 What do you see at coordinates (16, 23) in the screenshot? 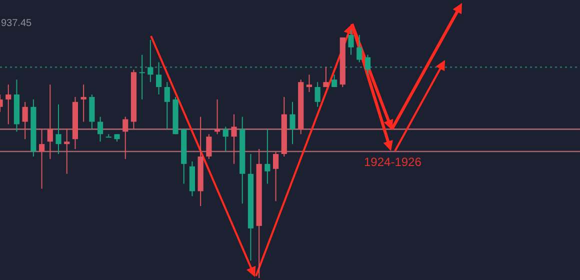
I see `text: 937.45` at bounding box center [16, 23].